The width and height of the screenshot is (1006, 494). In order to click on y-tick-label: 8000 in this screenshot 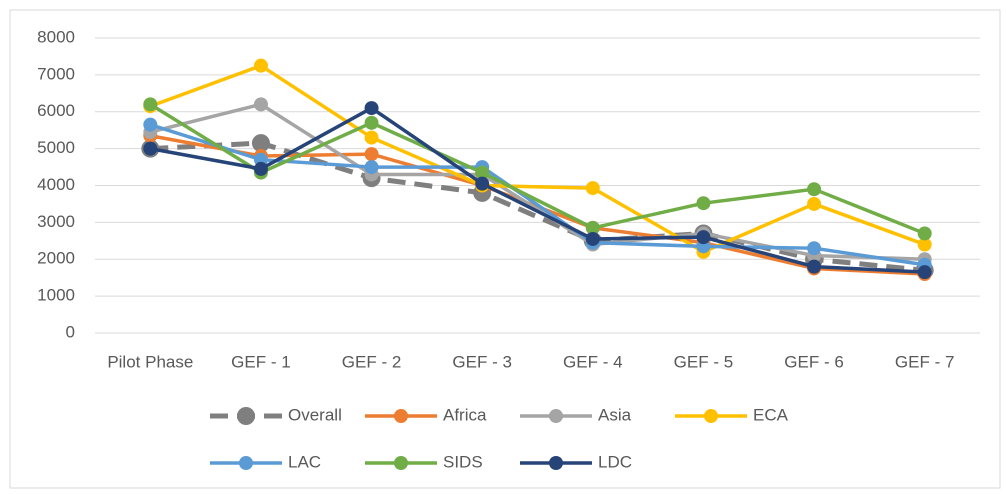, I will do `click(56, 36)`.